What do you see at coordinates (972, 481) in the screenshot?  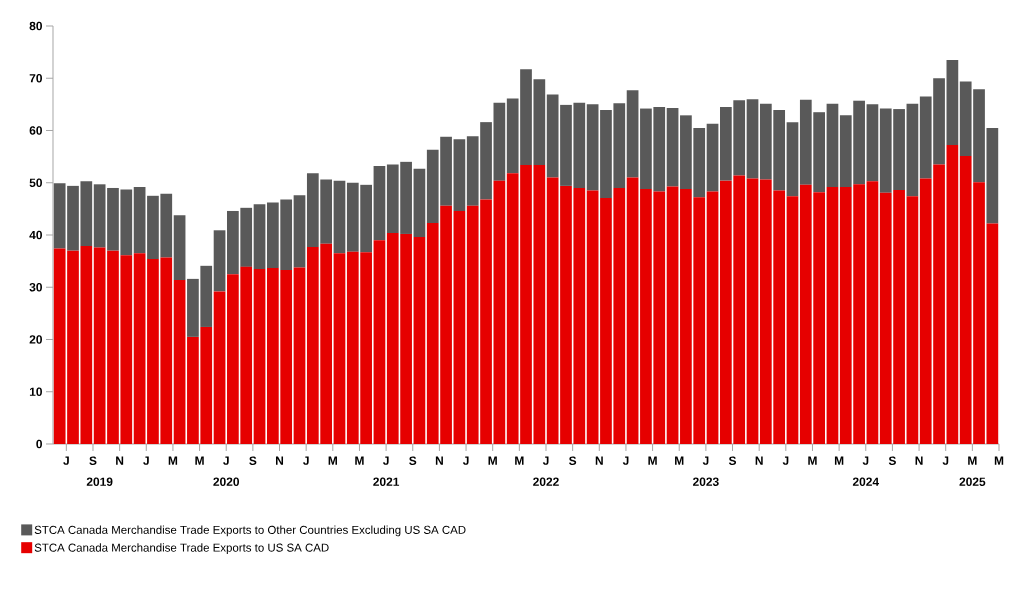 I see `text: 2025` at bounding box center [972, 481].